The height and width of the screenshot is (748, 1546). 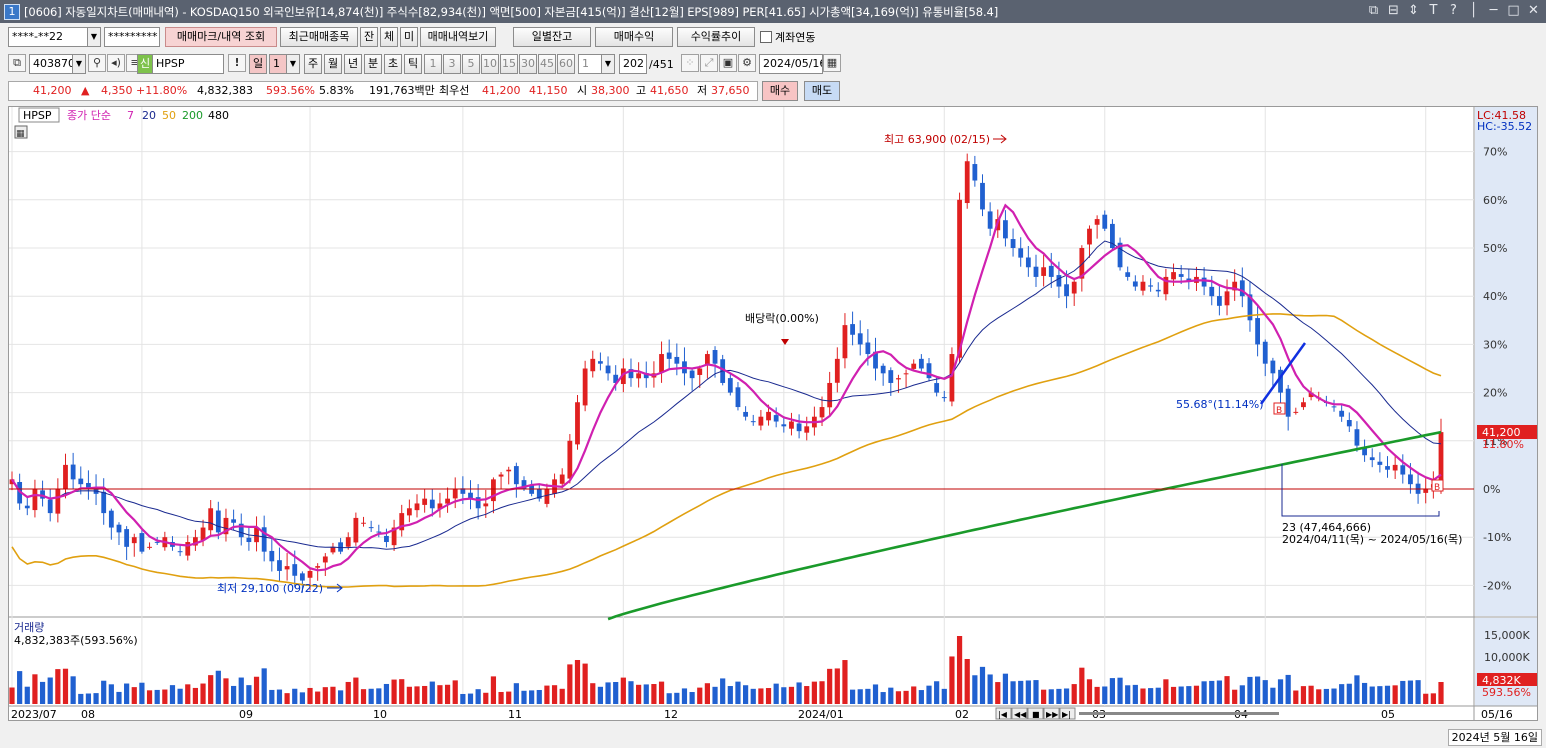 What do you see at coordinates (433, 64) in the screenshot?
I see `minute-1-button: 1` at bounding box center [433, 64].